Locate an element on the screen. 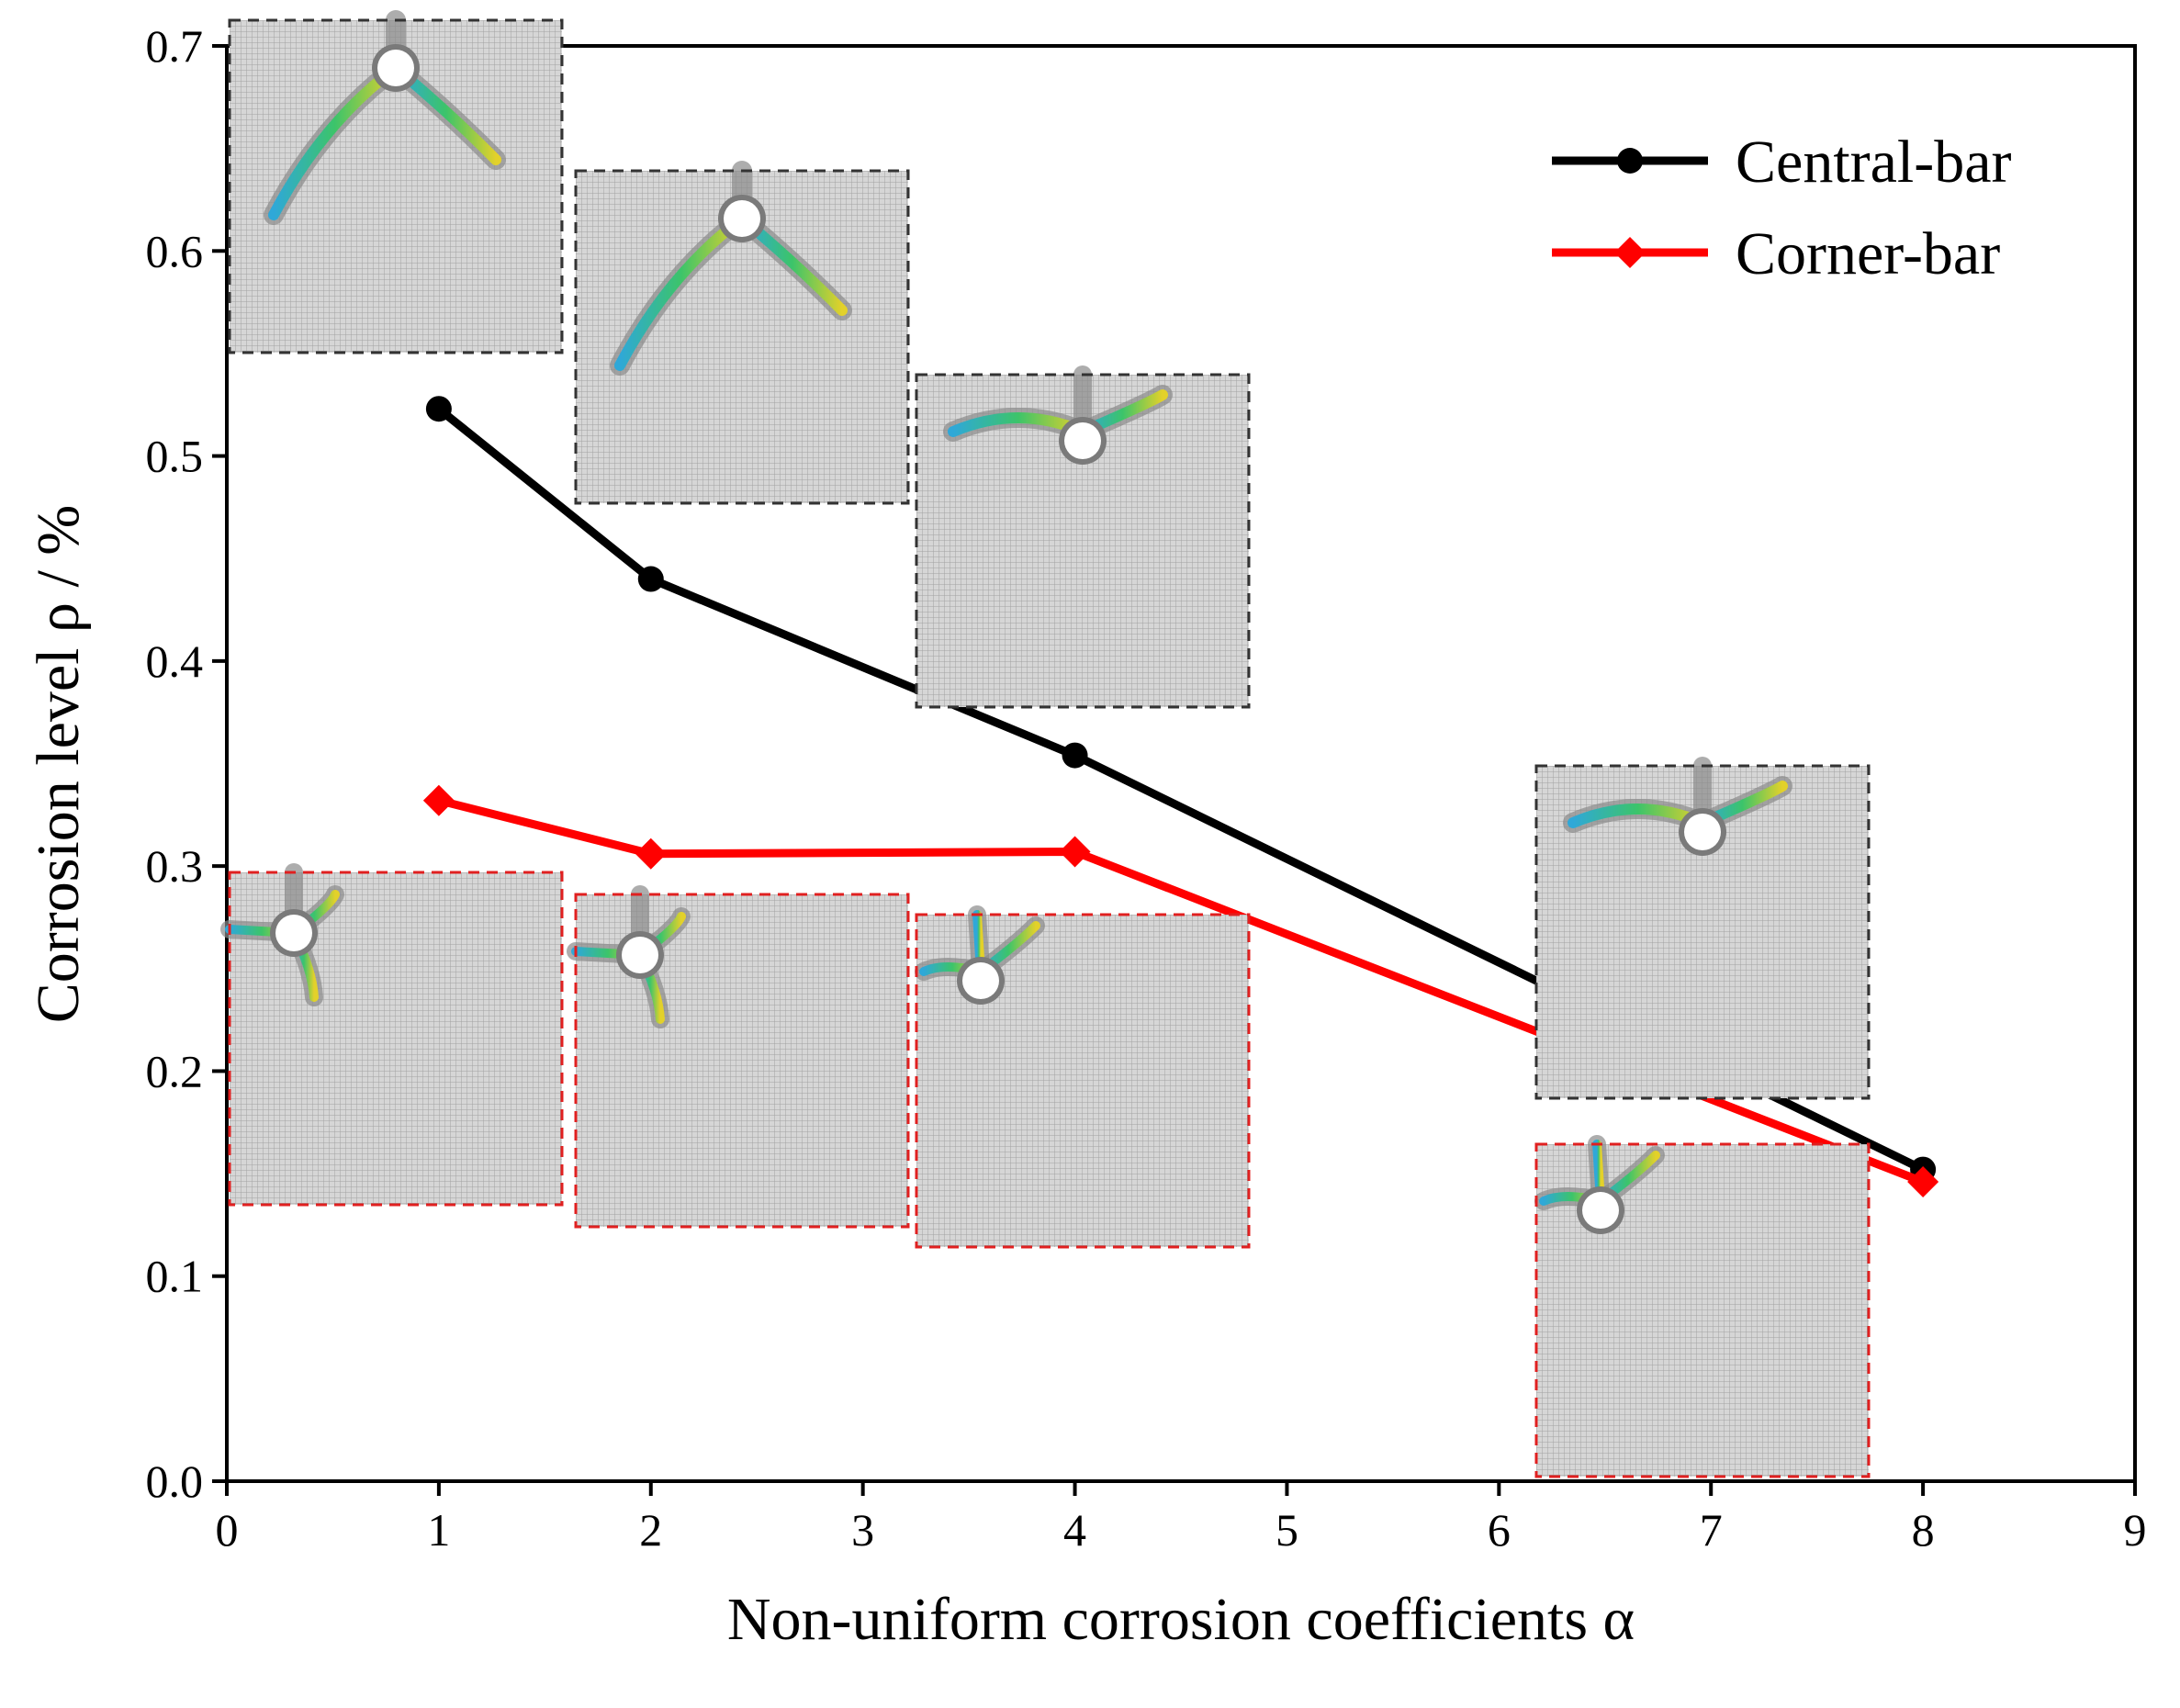 Image resolution: width=2180 pixels, height=1708 pixels. x-tick-label: 7 is located at coordinates (1711, 1530).